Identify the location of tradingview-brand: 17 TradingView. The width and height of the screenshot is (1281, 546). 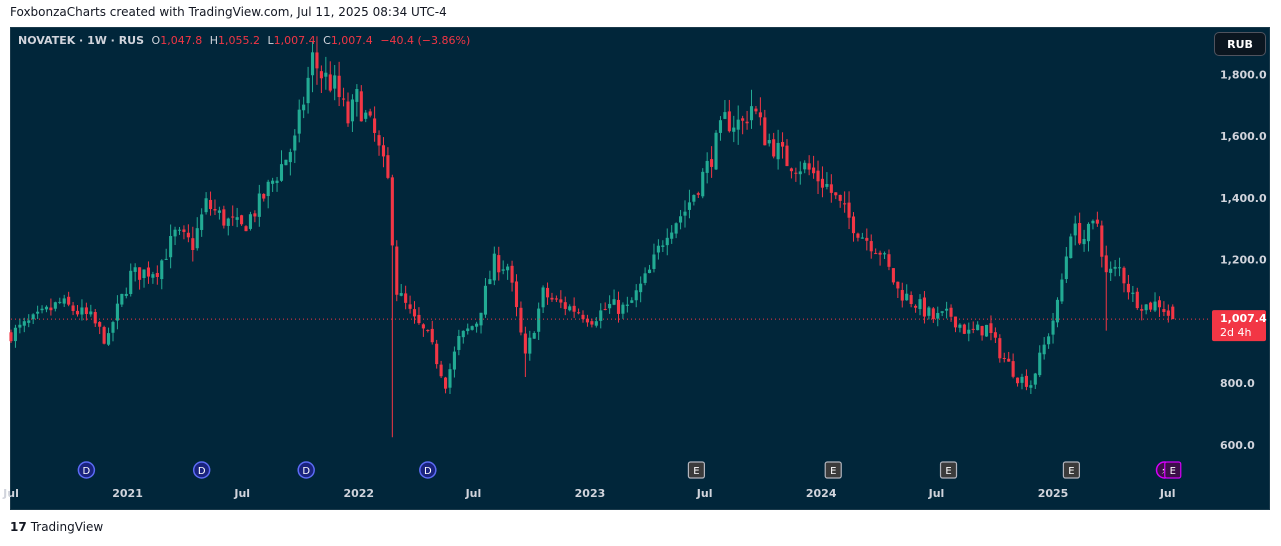
(56, 527).